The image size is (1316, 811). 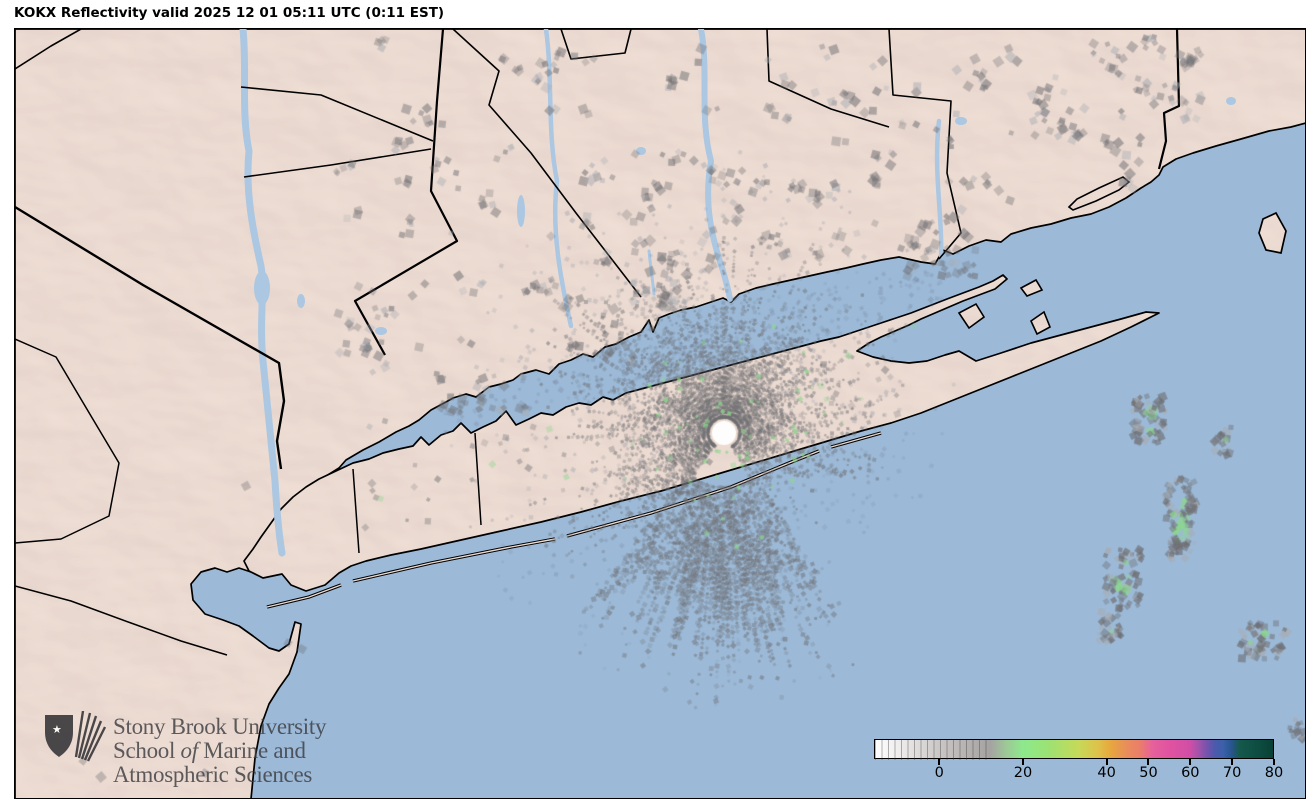 What do you see at coordinates (213, 774) in the screenshot?
I see `sbu-line3: Atmospheric Sciences` at bounding box center [213, 774].